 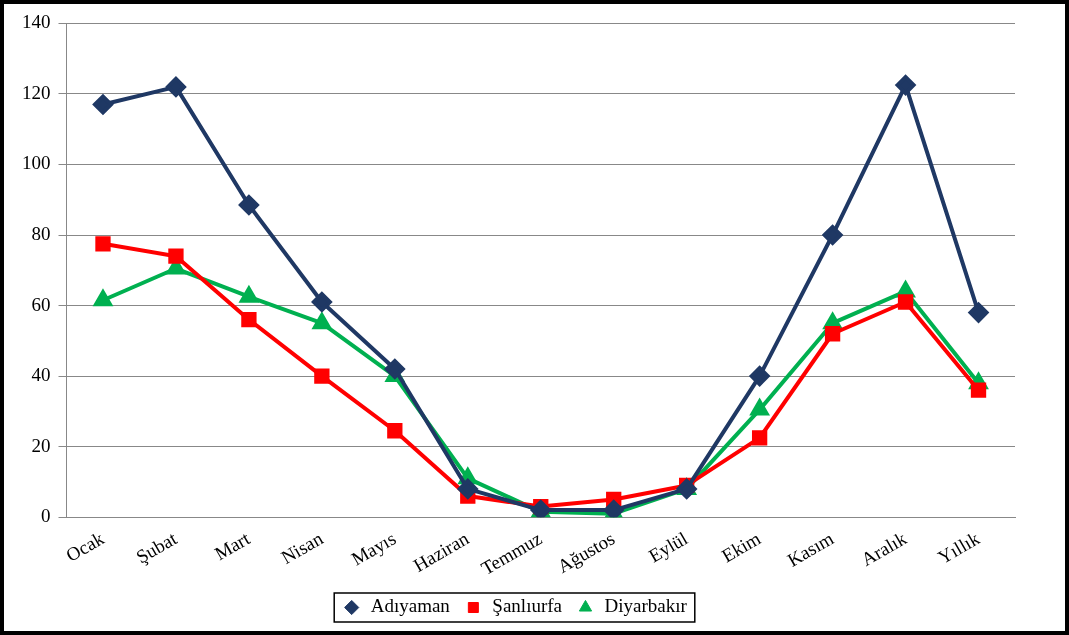 I want to click on x-tick-label: Ocak, so click(x=85, y=546).